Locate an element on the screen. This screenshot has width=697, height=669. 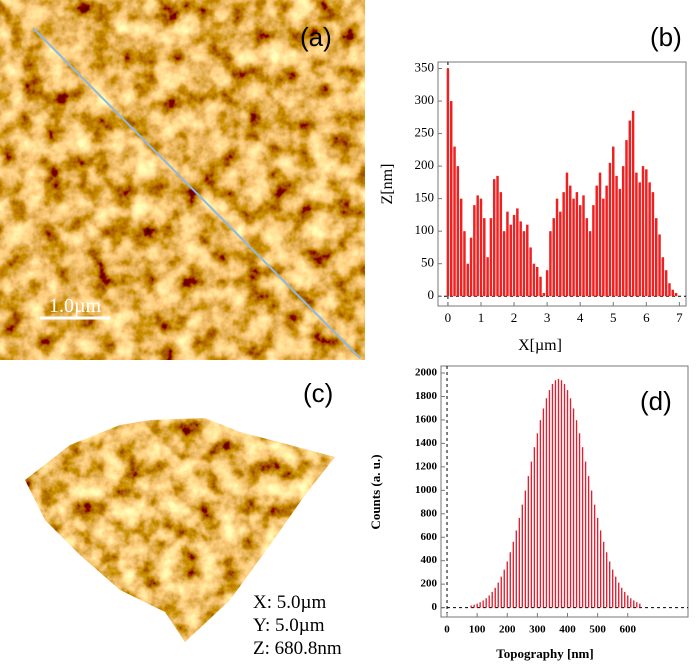
y-tick-label: 600 is located at coordinates (429, 537).